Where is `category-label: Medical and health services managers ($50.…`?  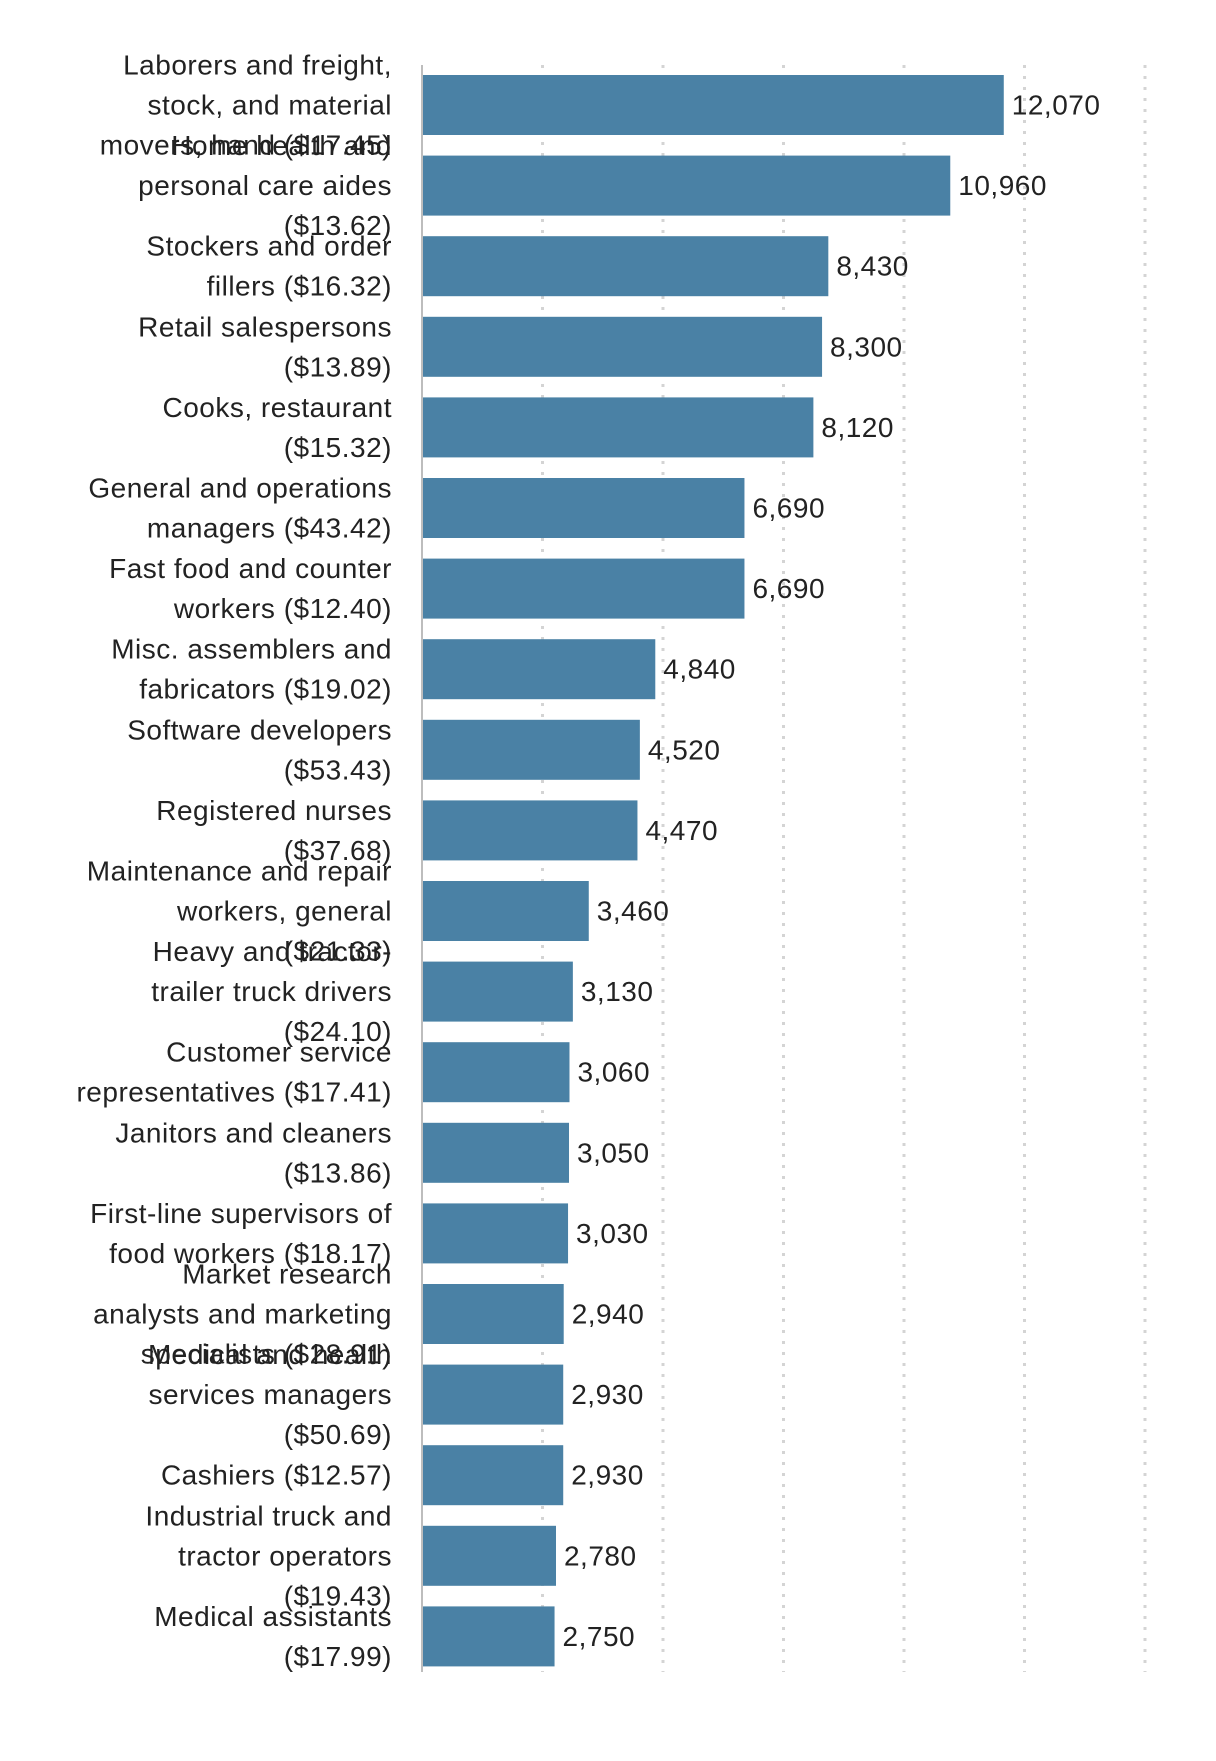 category-label: Medical and health services managers ($50.… is located at coordinates (270, 1394).